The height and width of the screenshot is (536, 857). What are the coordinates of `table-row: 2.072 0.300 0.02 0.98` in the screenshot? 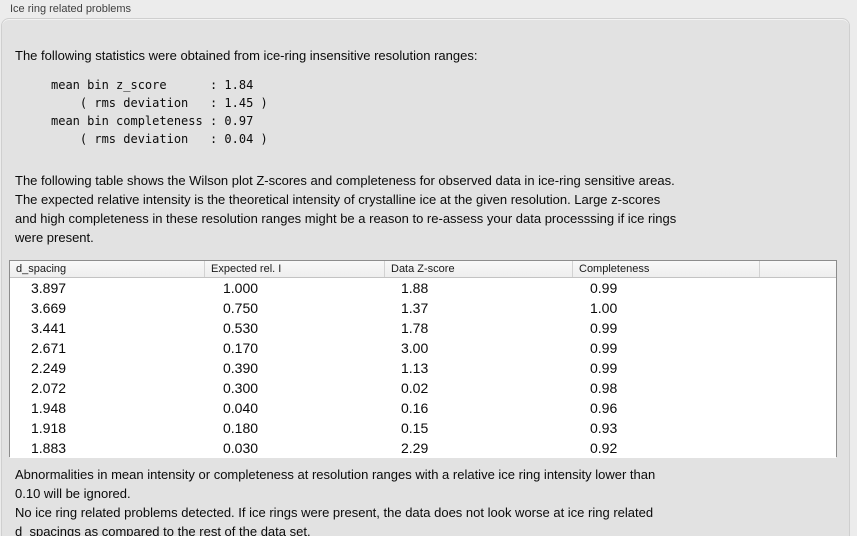 It's located at (423, 388).